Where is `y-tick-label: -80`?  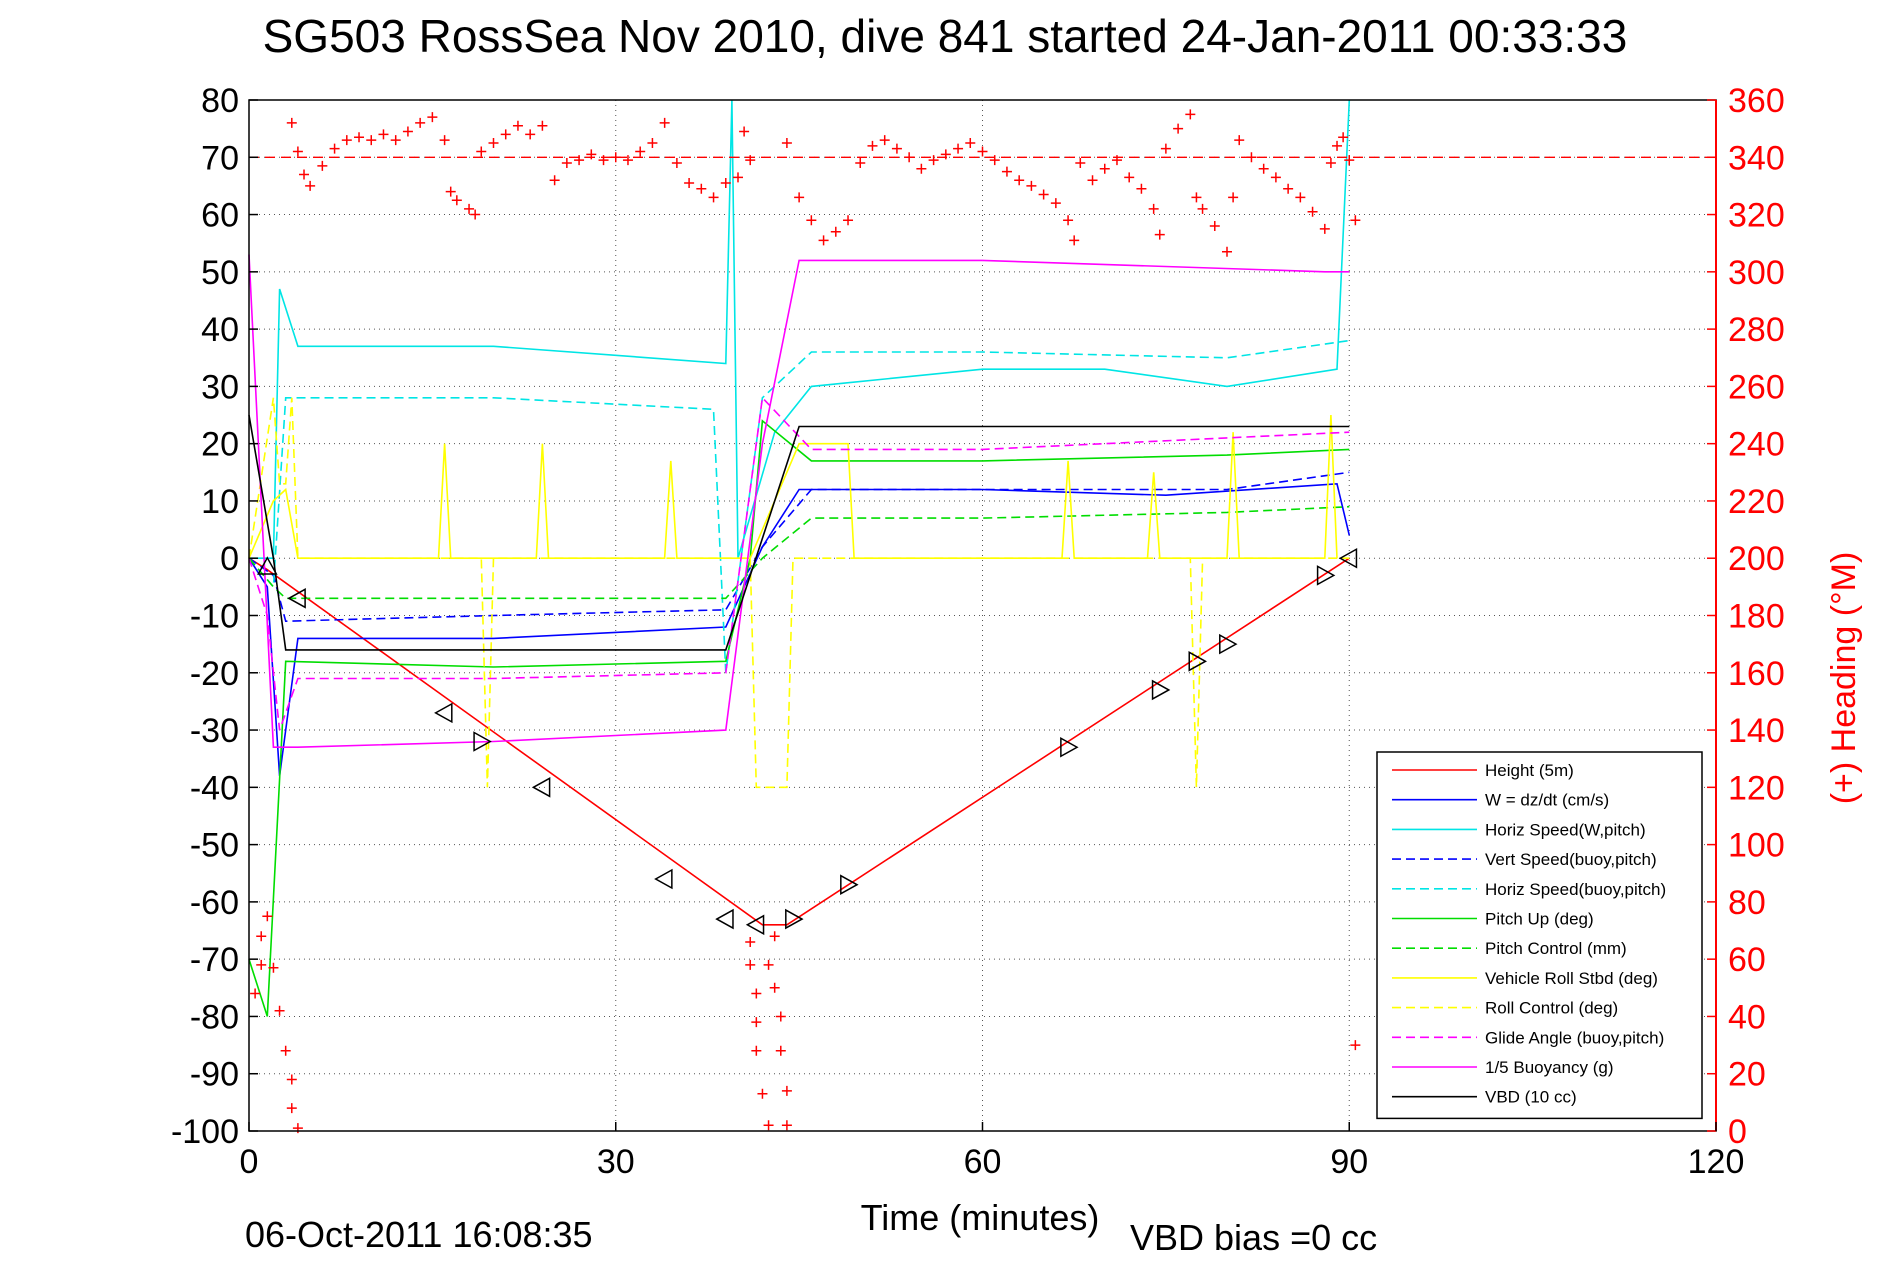 y-tick-label: -80 is located at coordinates (214, 1017).